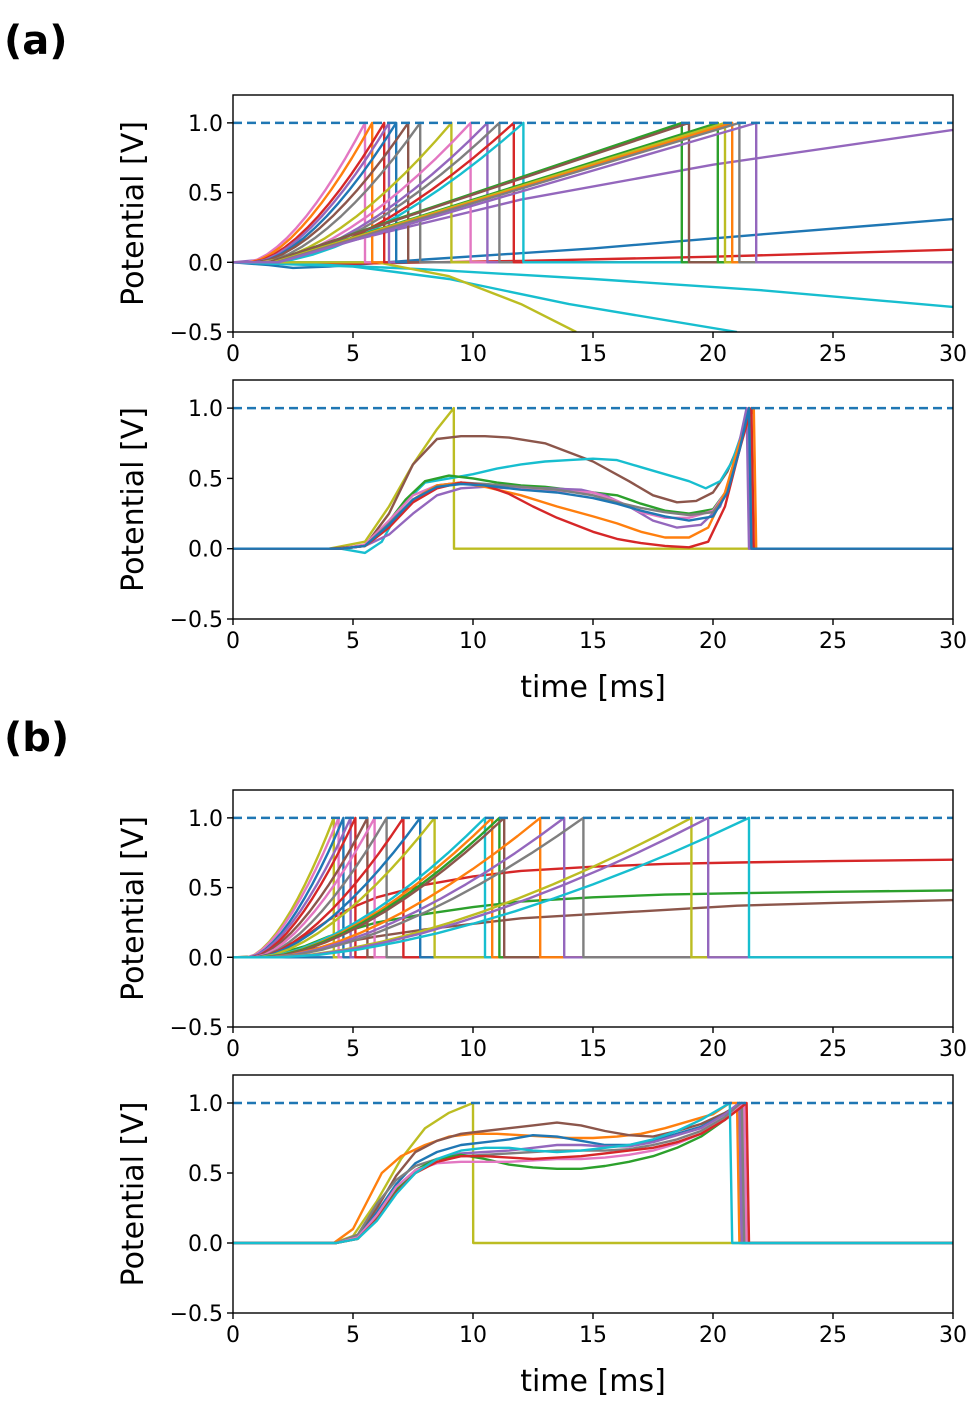  I want to click on series-line-neg-cyan, so click(593, 285).